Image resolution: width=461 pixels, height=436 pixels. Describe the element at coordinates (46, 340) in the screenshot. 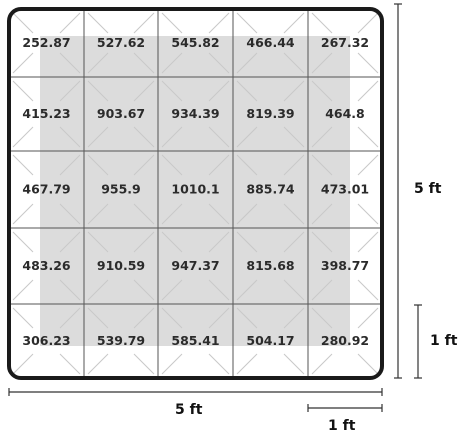

I see `cell-value: 306.23` at that location.